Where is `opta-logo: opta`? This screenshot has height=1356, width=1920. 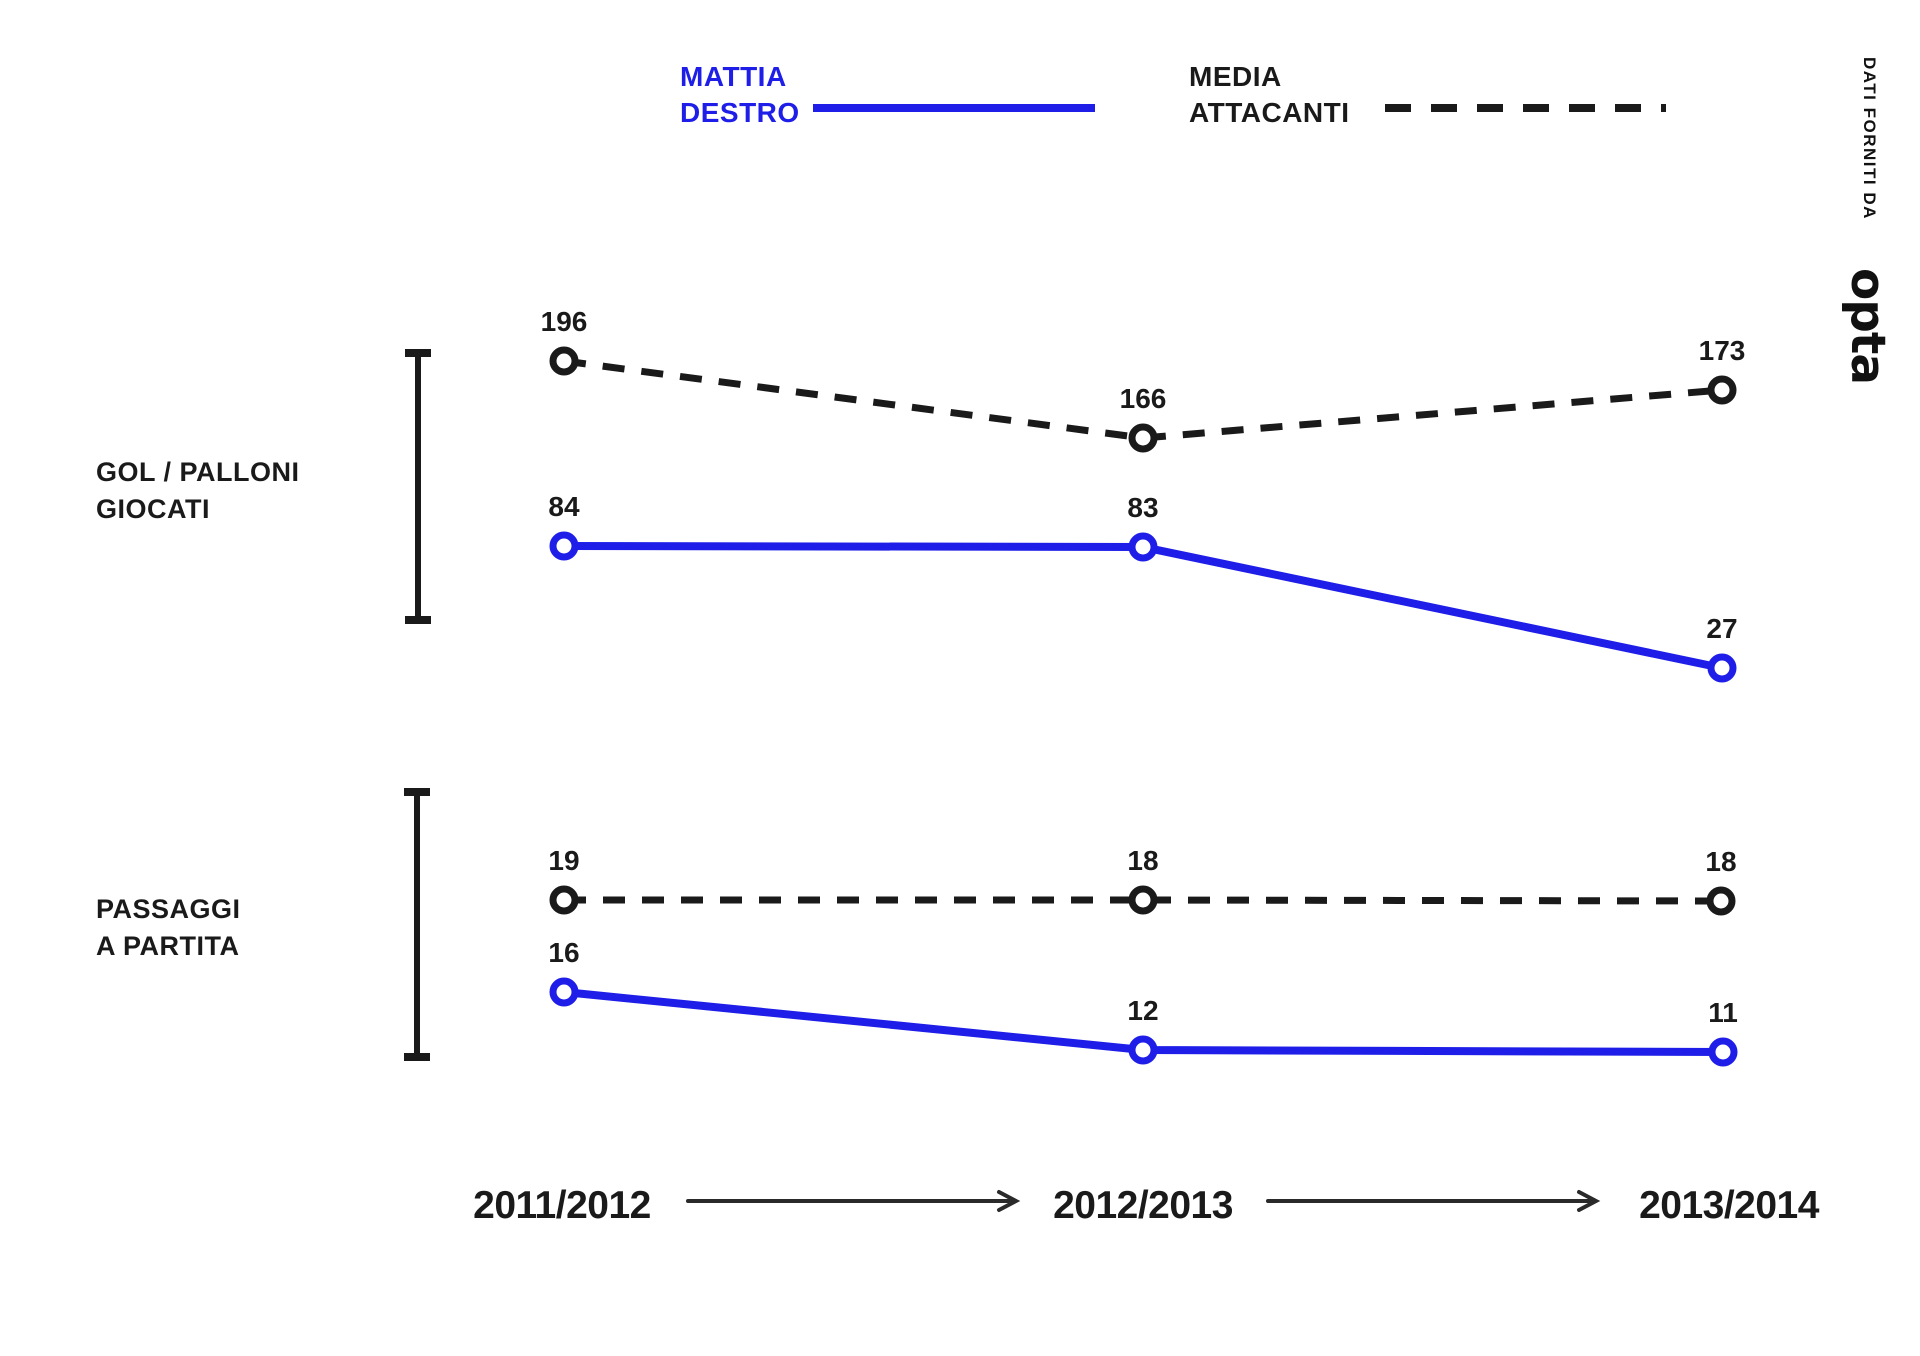 opta-logo: opta is located at coordinates (1867, 326).